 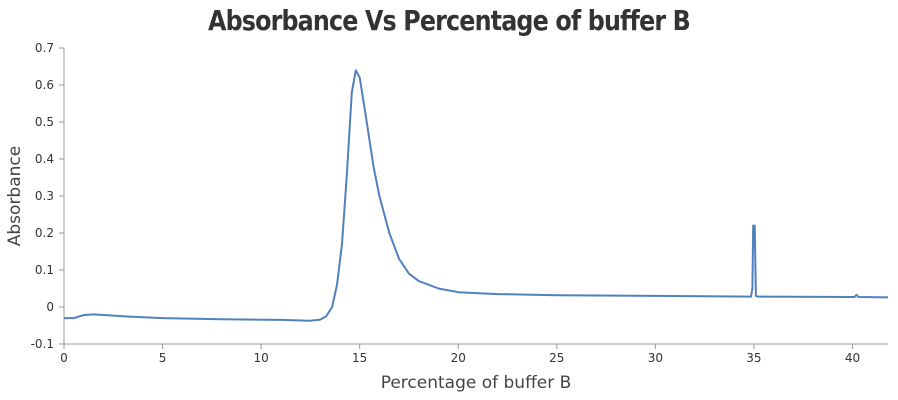 I want to click on y-tick-label: -0.1, so click(x=42, y=344).